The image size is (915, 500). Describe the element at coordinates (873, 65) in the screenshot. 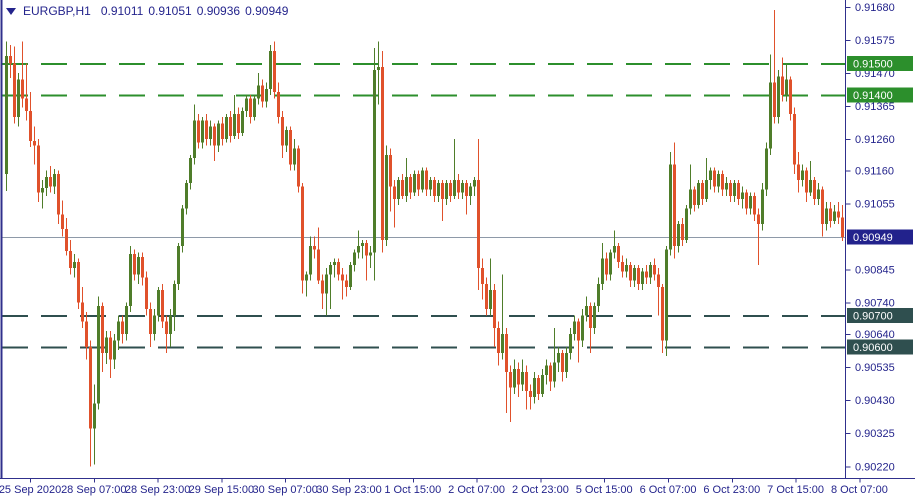

I see `price-level-badge-label: 0.91500` at that location.